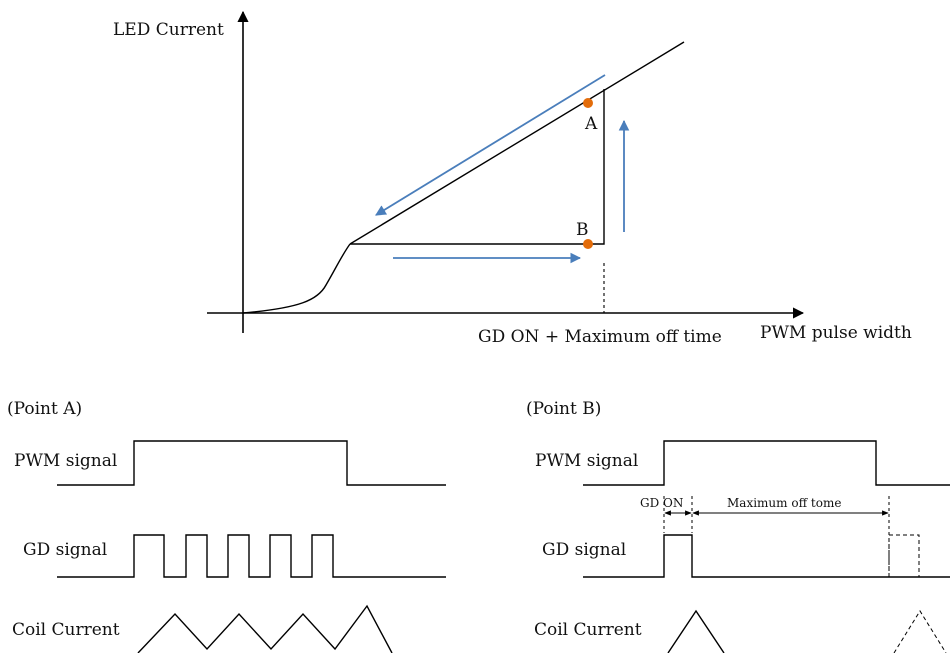 The width and height of the screenshot is (950, 653). Describe the element at coordinates (65, 461) in the screenshot. I see `point-a-pwm-label: PWM signal` at that location.